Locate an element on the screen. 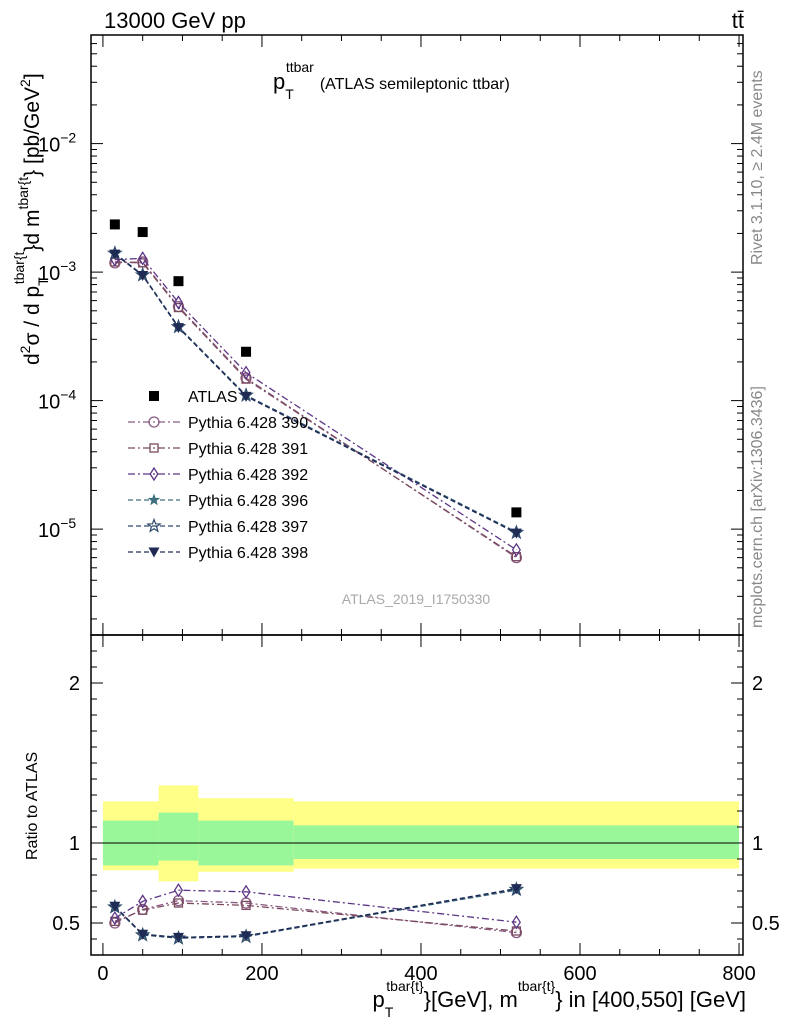 This screenshot has height=1024, width=786. legend-label-6: Pythia 6.428 398 is located at coordinates (248, 553).